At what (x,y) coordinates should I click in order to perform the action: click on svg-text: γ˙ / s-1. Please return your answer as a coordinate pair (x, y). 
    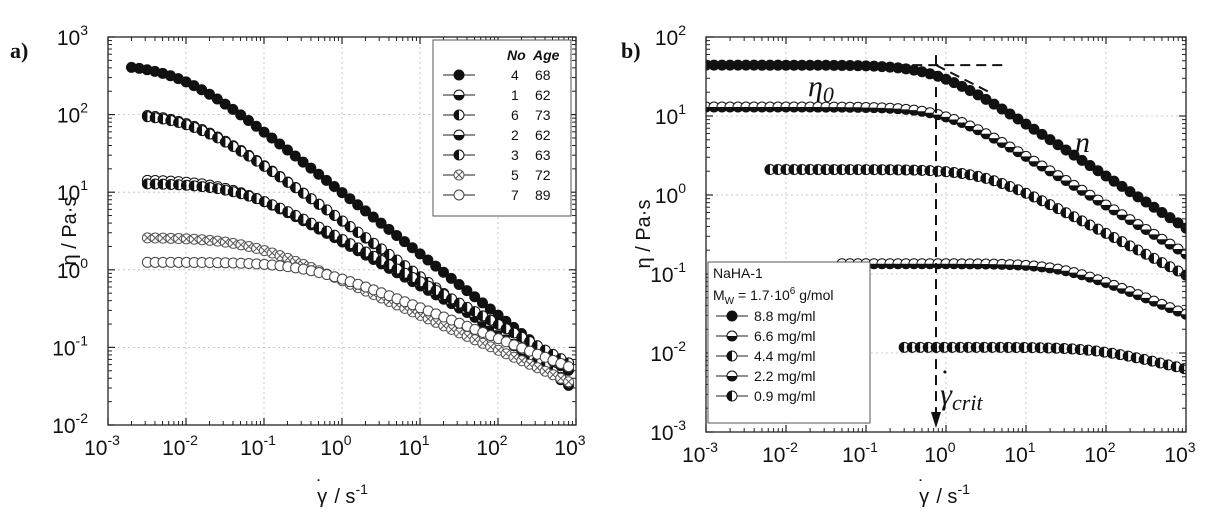
    Looking at the image, I should click on (342, 492).